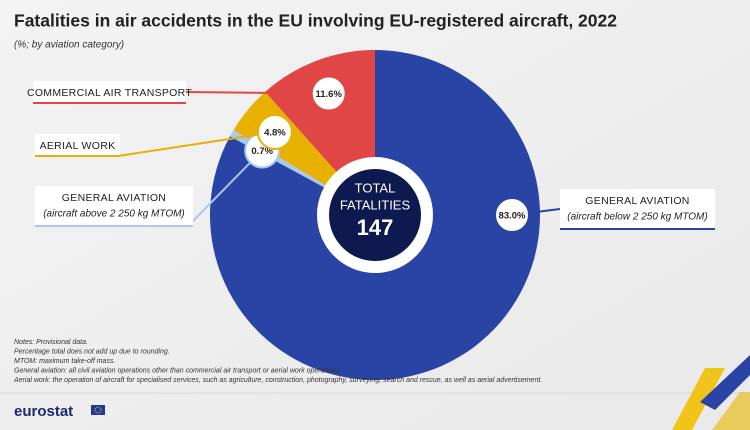 The width and height of the screenshot is (750, 430). Describe the element at coordinates (51, 342) in the screenshot. I see `note-line: Notes: Provisional data.` at that location.